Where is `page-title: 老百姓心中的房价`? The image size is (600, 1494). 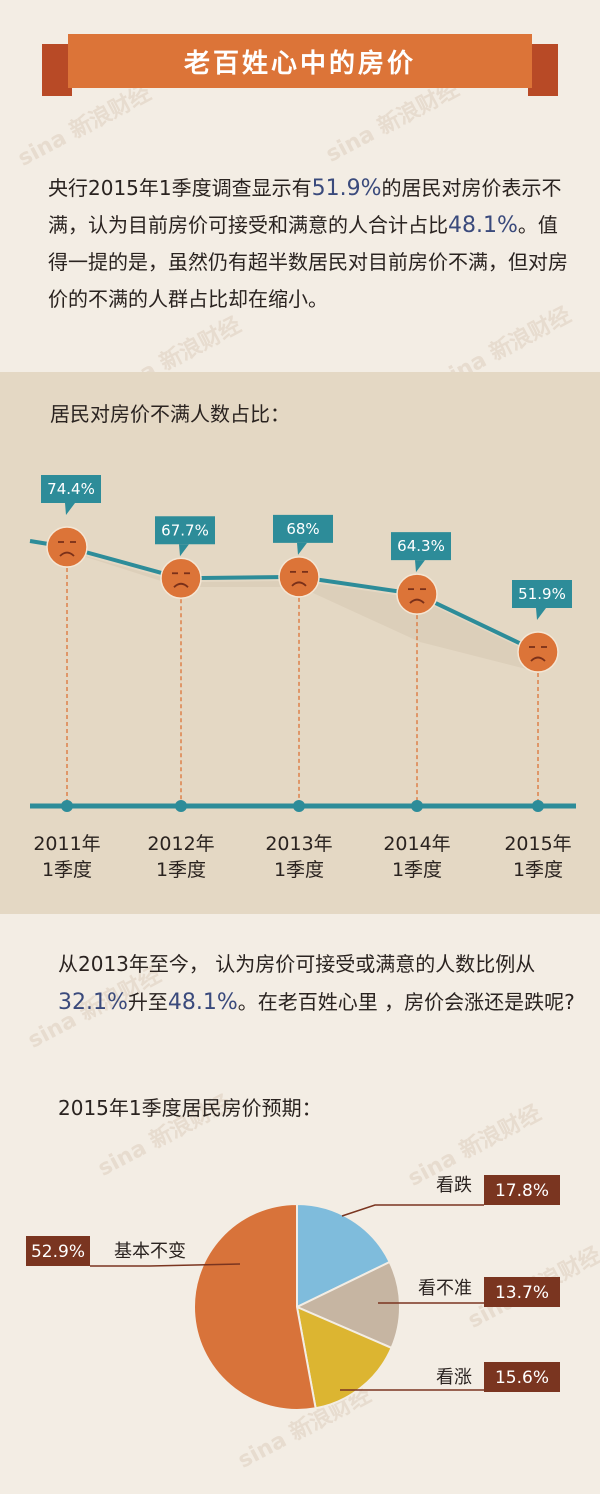
page-title: 老百姓心中的房价 is located at coordinates (300, 61).